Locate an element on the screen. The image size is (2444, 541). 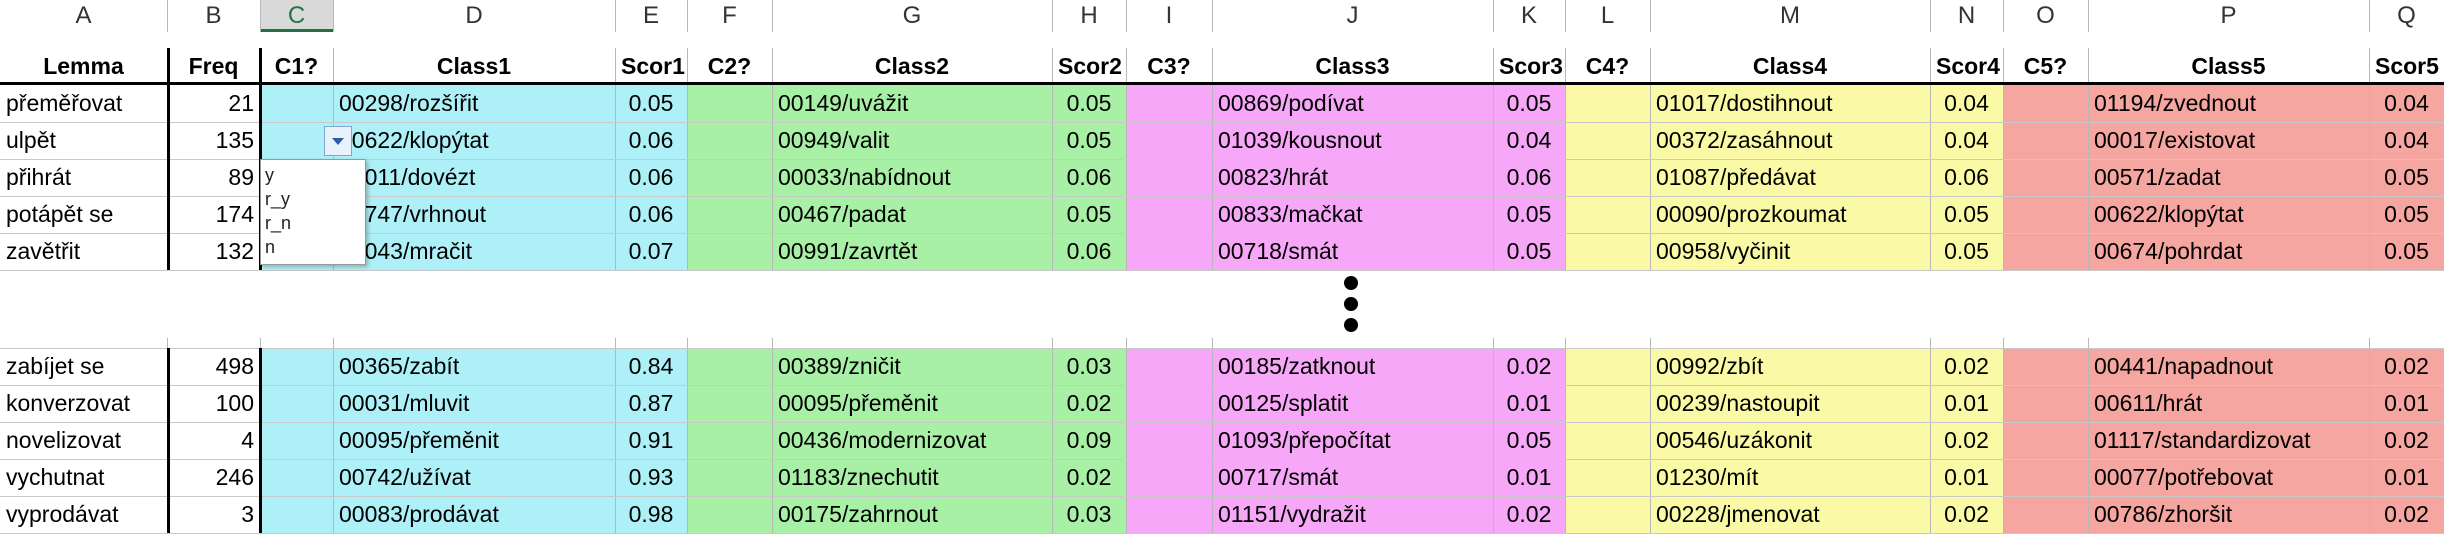
table-cell: 00717/smát is located at coordinates (1278, 477).